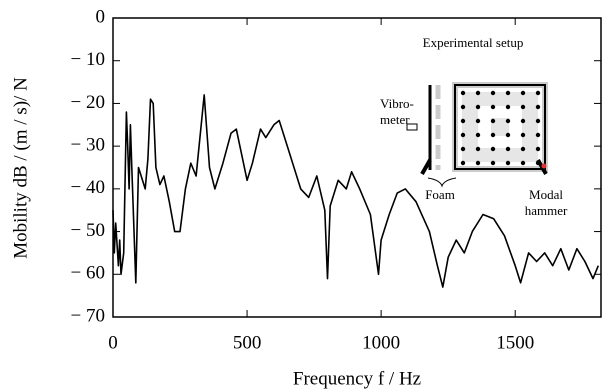  What do you see at coordinates (88, 315) in the screenshot?
I see `y-tick-label: − 70` at bounding box center [88, 315].